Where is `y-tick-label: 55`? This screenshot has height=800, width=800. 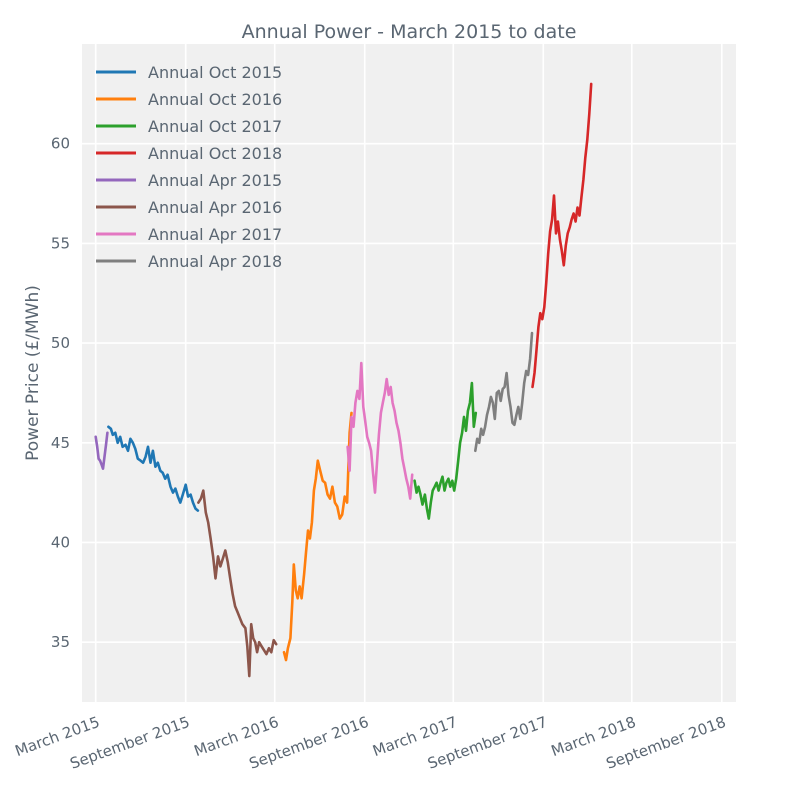 y-tick-label: 55 is located at coordinates (60, 243).